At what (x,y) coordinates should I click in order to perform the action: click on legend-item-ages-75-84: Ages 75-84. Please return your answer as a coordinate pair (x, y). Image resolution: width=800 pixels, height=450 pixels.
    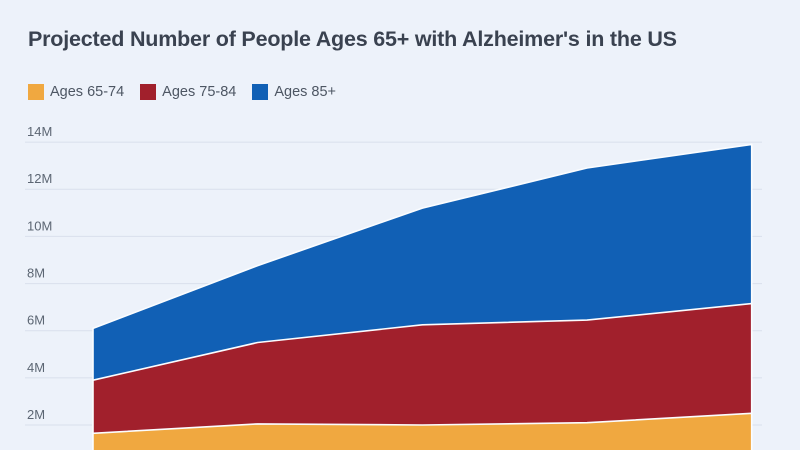
    Looking at the image, I should click on (188, 92).